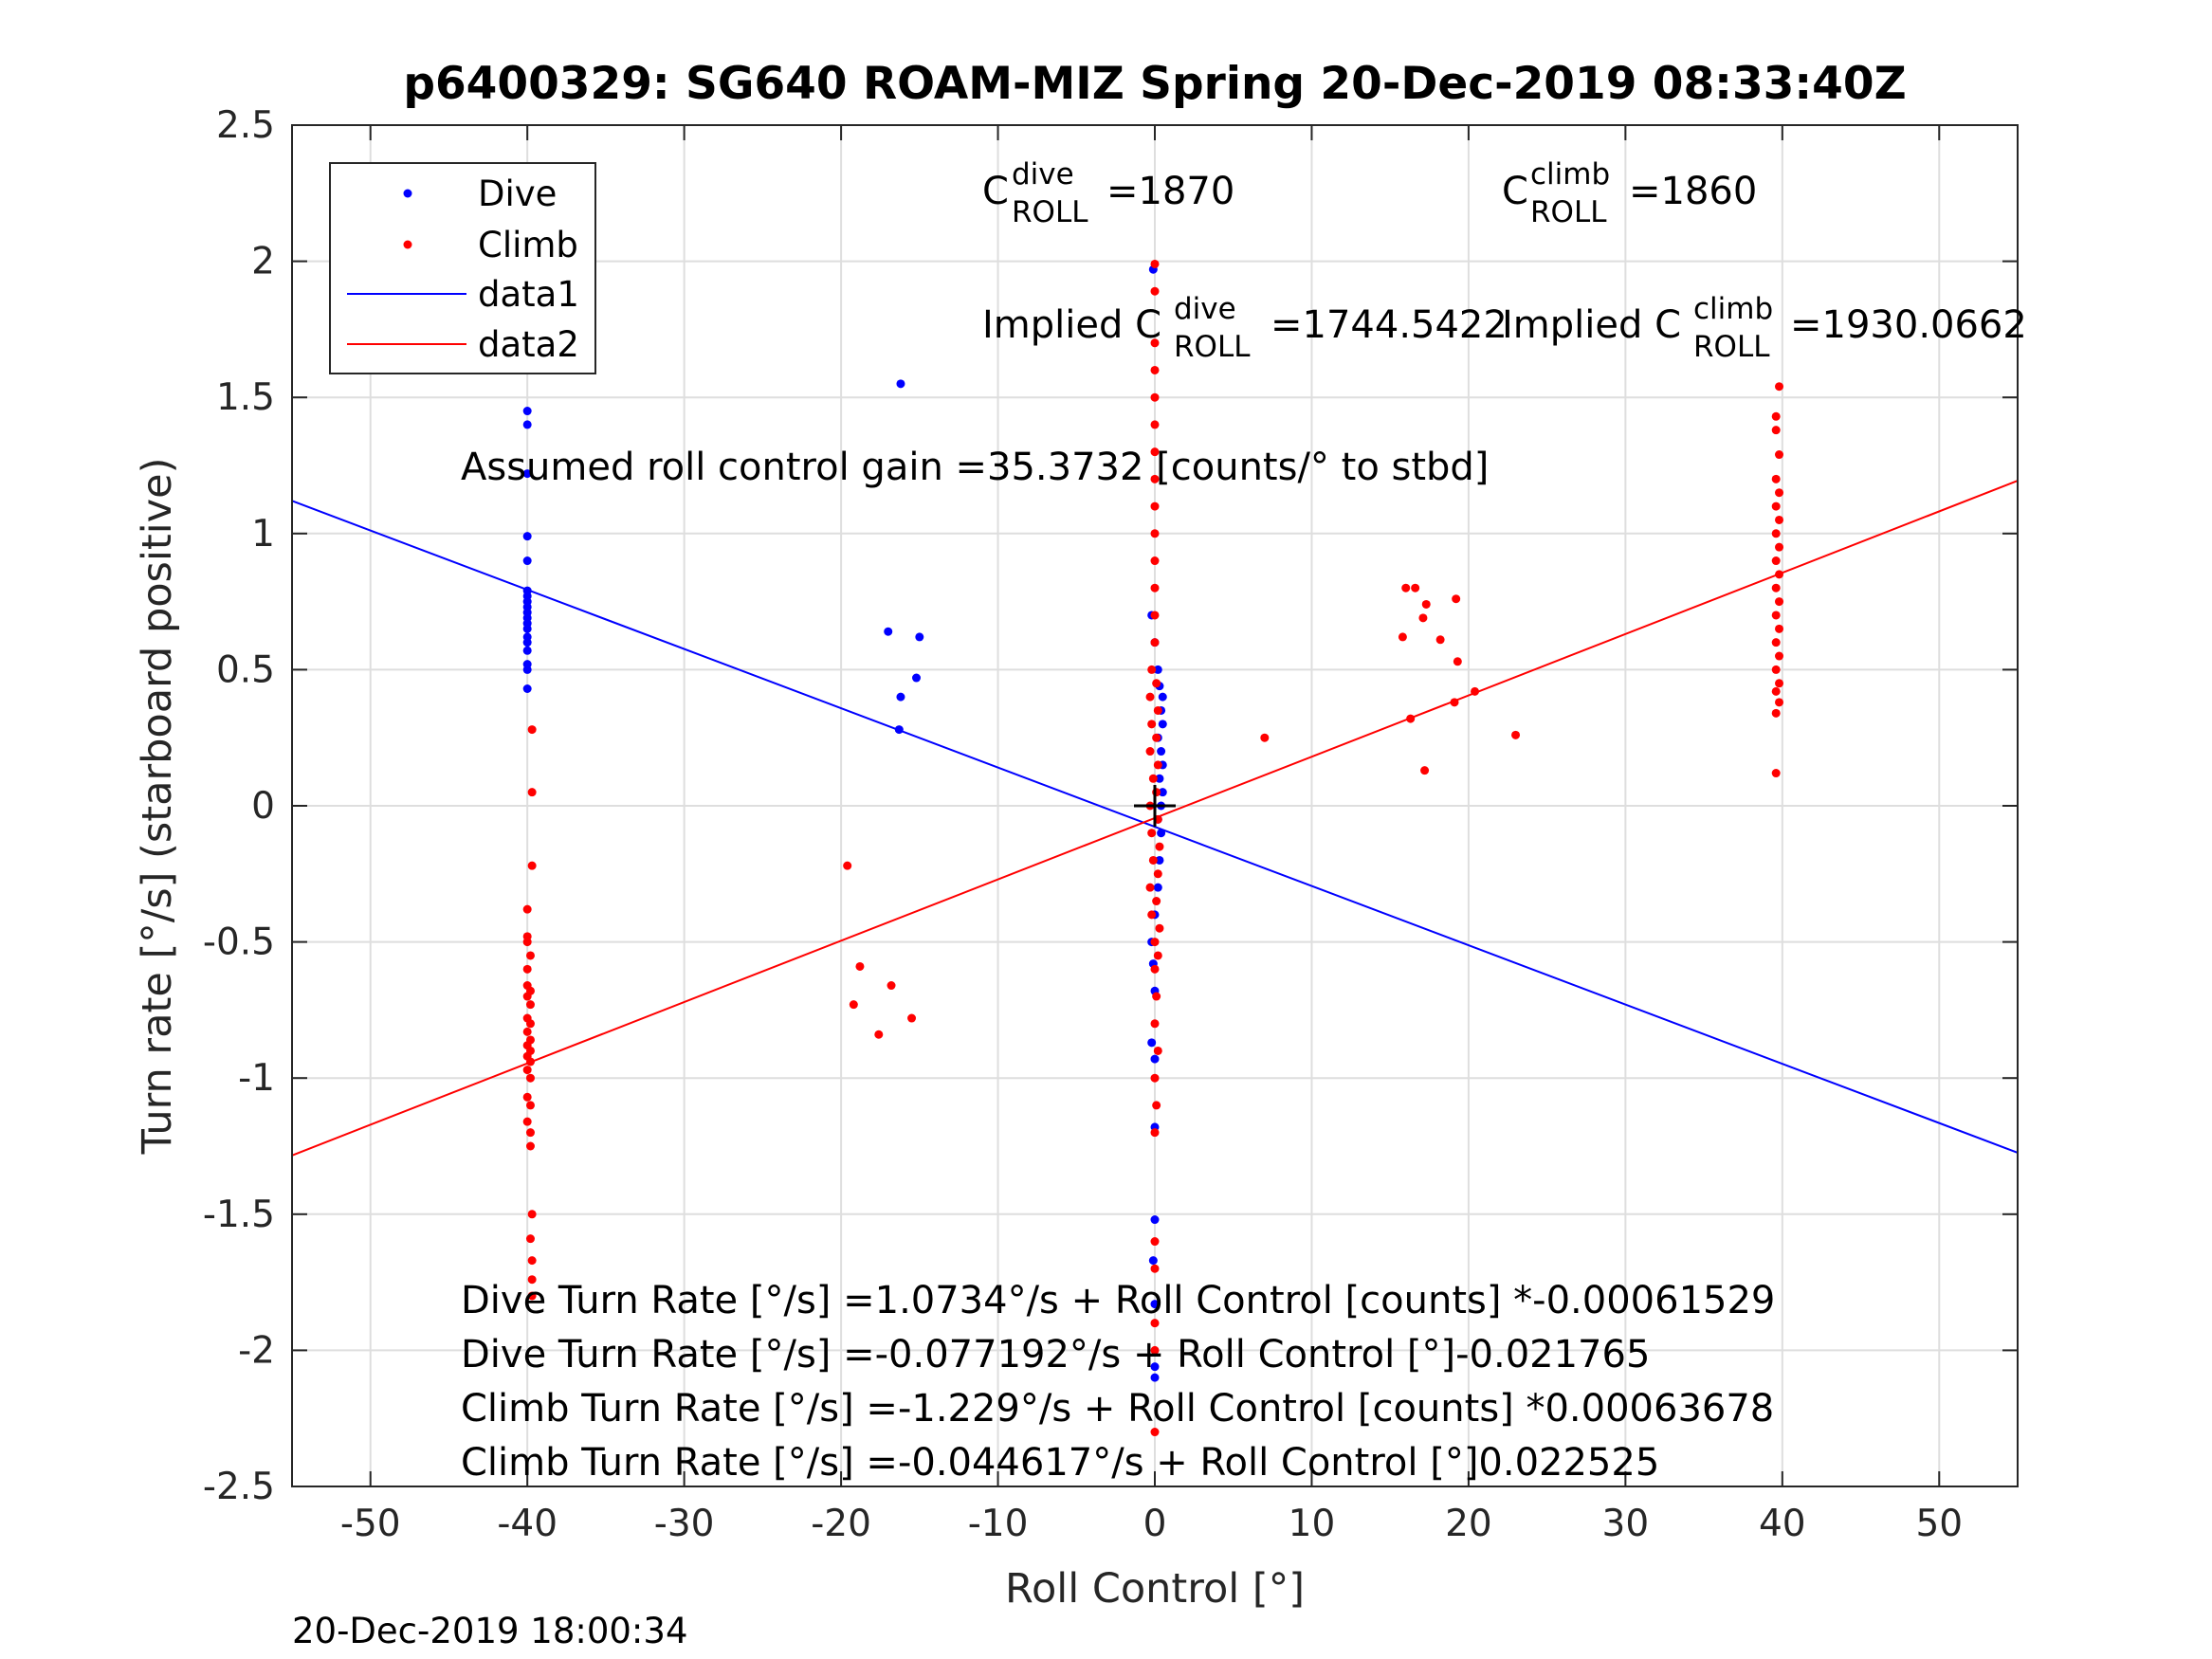 This screenshot has height=1659, width=2212. I want to click on implied-dive-sub: ROLL, so click(1212, 347).